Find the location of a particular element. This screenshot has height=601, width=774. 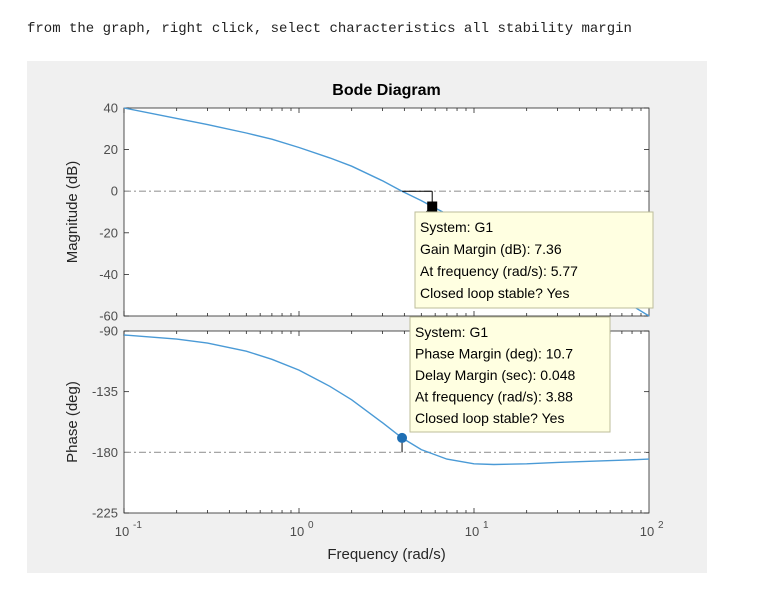

x-tick-exponent: 2 is located at coordinates (661, 525).